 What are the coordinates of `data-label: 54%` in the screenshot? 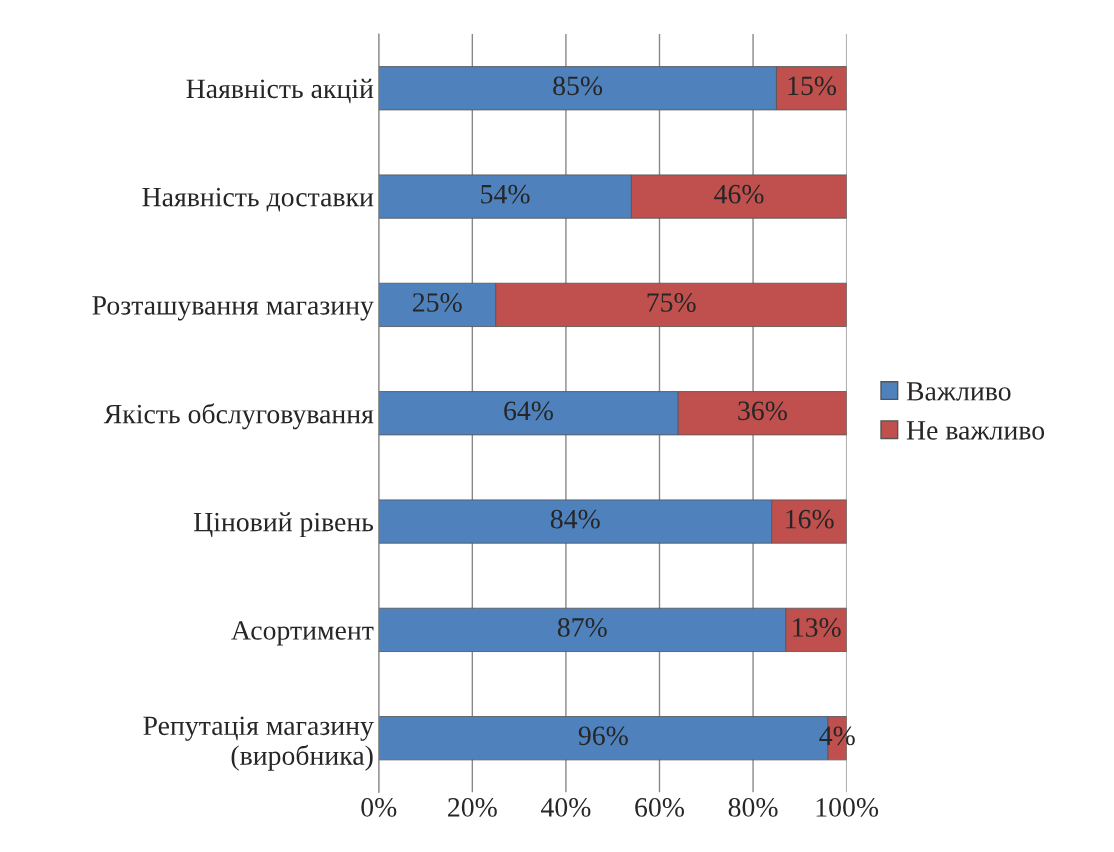 It's located at (505, 194).